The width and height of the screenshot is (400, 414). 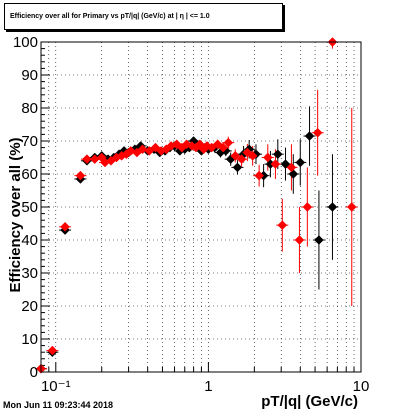 What do you see at coordinates (29, 174) in the screenshot?
I see `y-tick-label: 60` at bounding box center [29, 174].